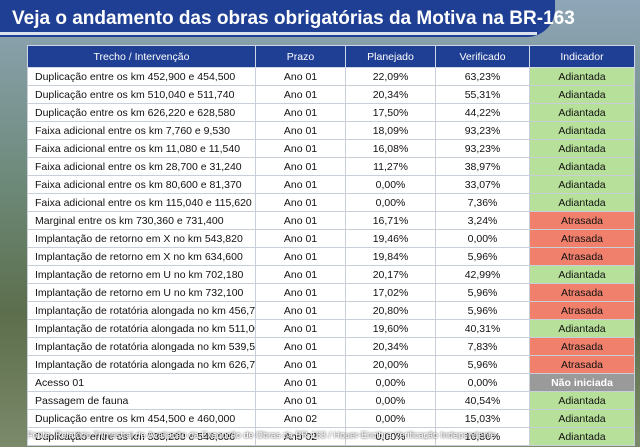 The height and width of the screenshot is (447, 640). Describe the element at coordinates (141, 76) in the screenshot. I see `cell-trecho: Duplicação entre os km 452,900 e 454,500` at that location.